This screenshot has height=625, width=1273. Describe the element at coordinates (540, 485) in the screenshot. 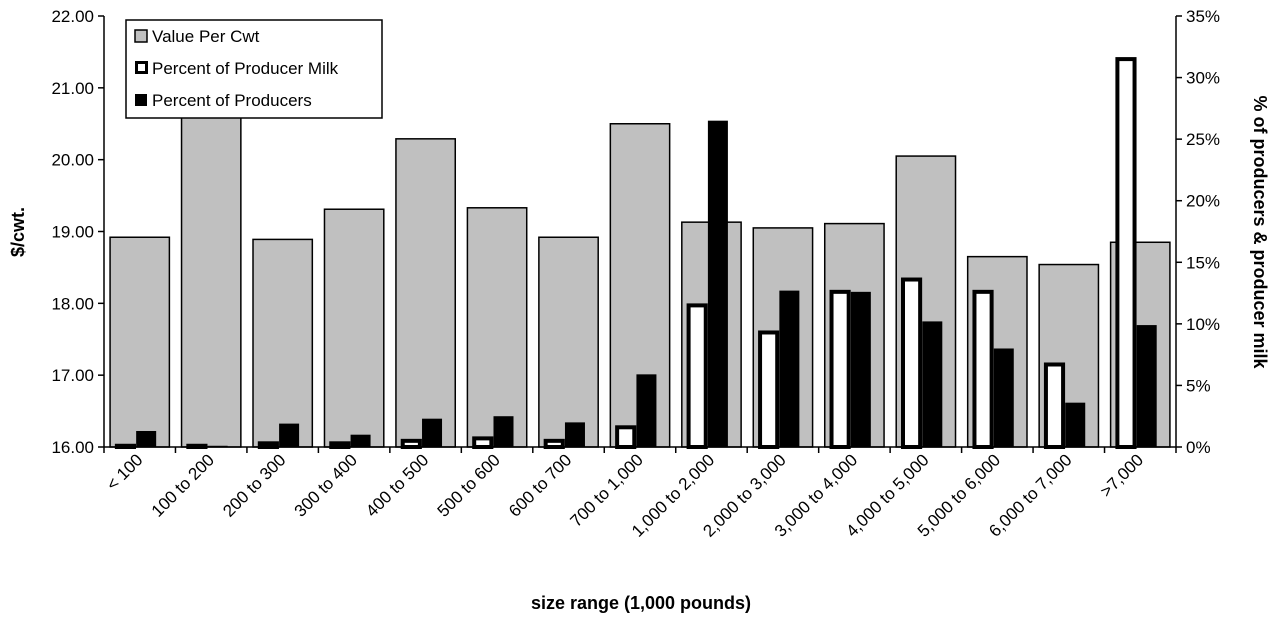

I see `x-tick-label: 600 to 700` at that location.